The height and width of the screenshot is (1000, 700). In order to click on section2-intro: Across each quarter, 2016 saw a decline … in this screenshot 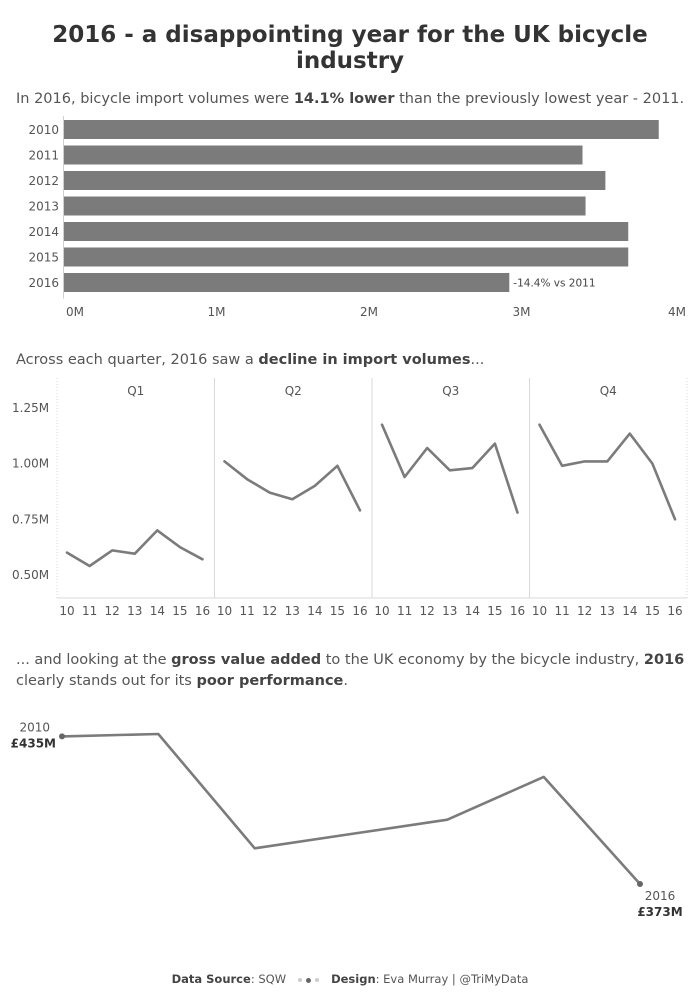, I will do `click(250, 360)`.